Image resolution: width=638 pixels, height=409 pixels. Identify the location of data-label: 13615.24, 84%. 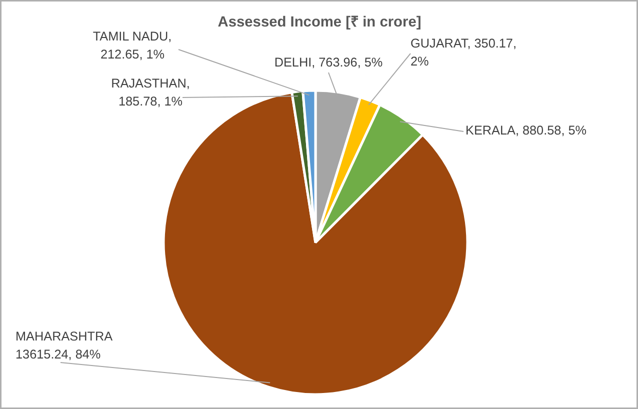
(58, 355).